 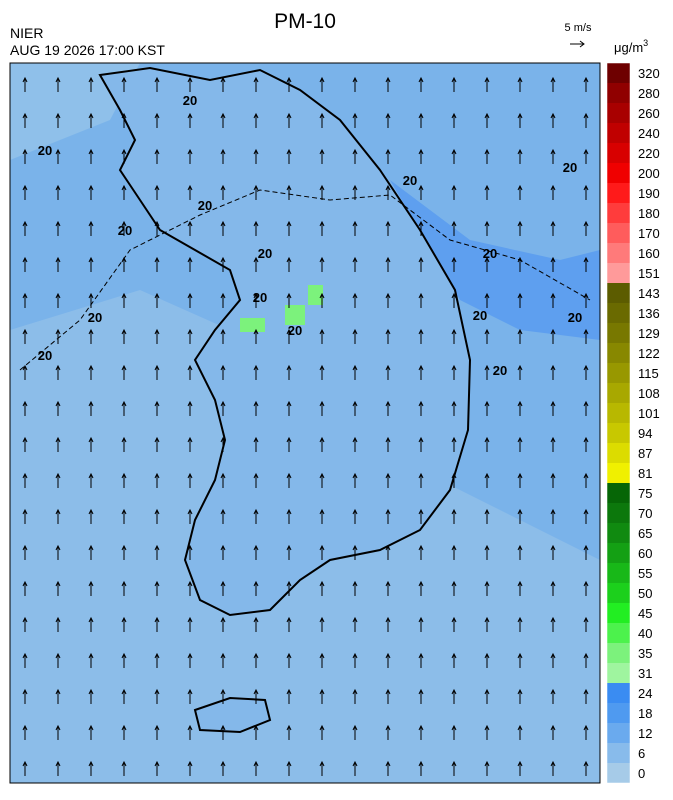 What do you see at coordinates (641, 753) in the screenshot?
I see `colorbar-label: 6` at bounding box center [641, 753].